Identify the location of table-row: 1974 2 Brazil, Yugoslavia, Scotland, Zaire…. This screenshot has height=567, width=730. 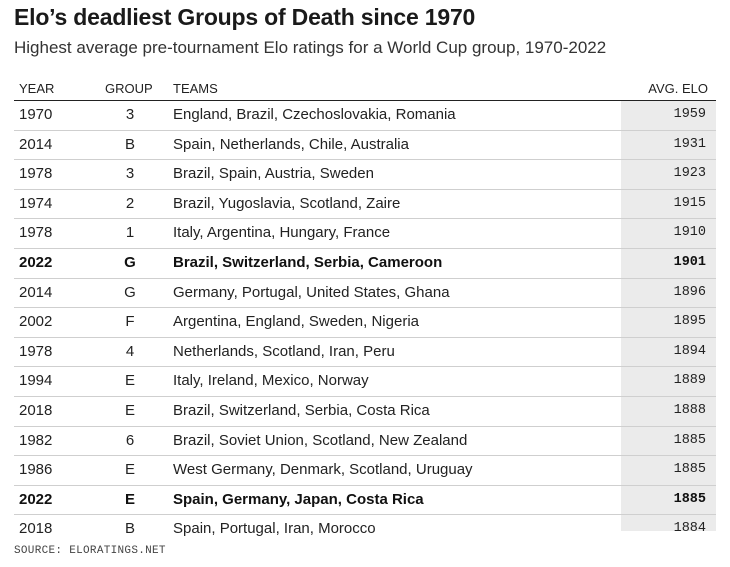
(365, 205).